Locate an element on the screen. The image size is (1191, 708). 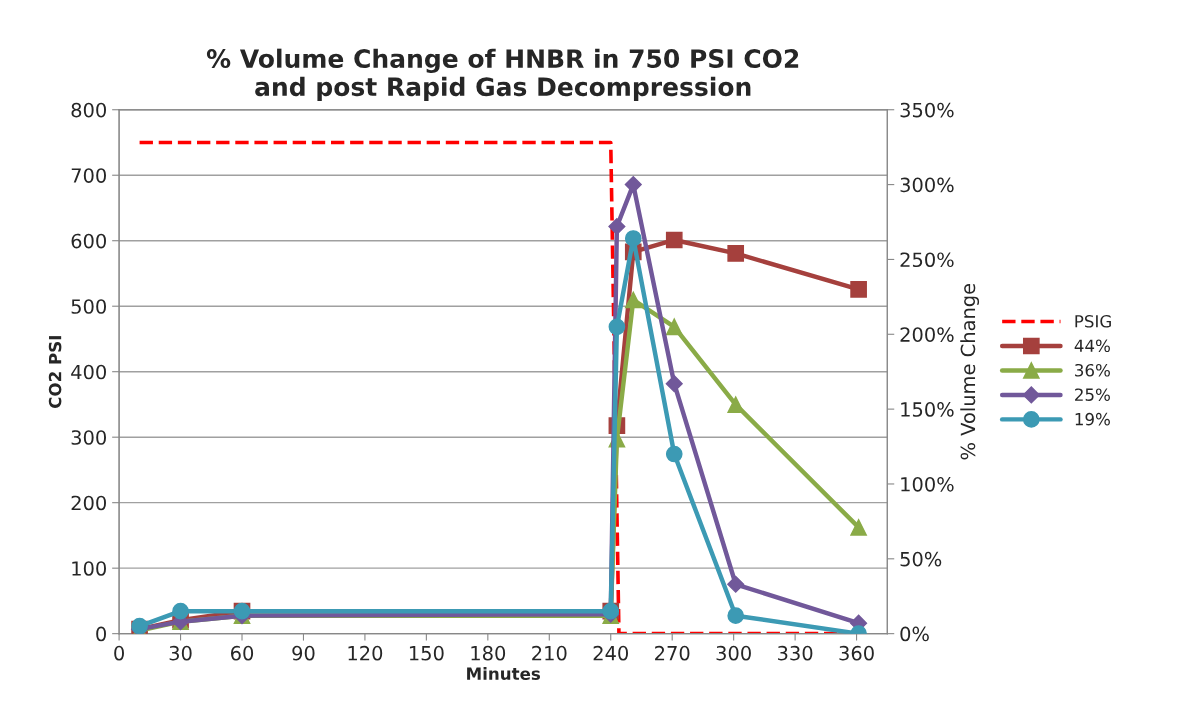
legend-label: 36% is located at coordinates (1092, 370).